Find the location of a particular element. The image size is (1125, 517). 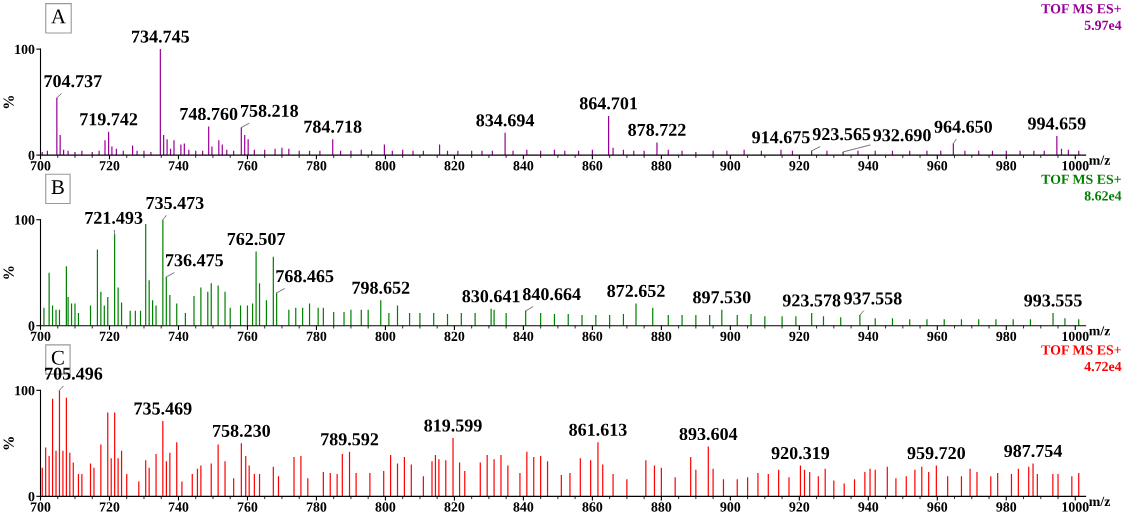

annotation: 861.613 is located at coordinates (598, 429).